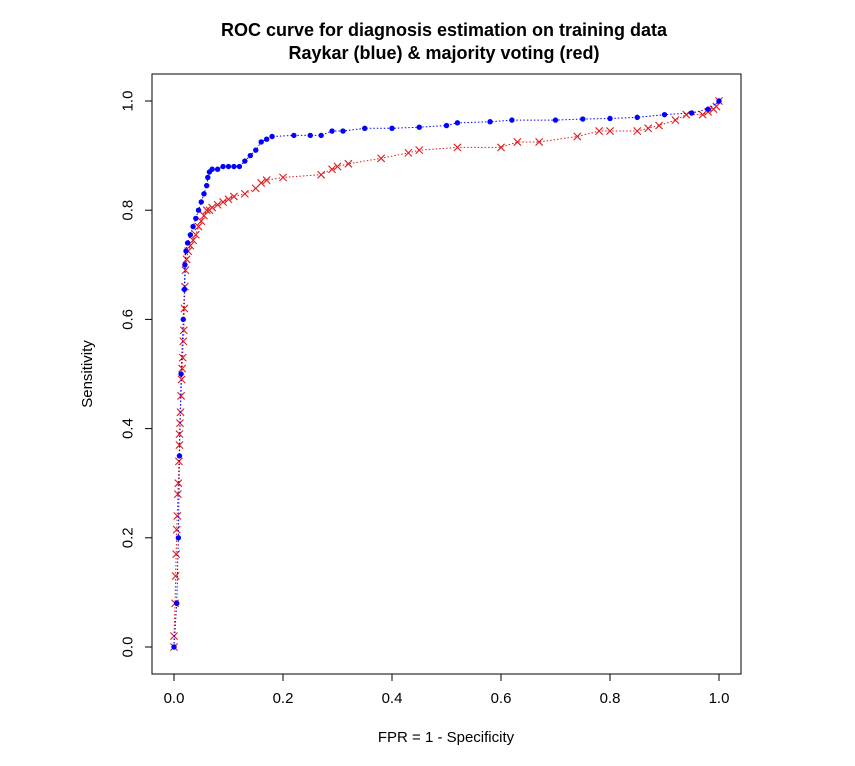  What do you see at coordinates (87, 374) in the screenshot?
I see `y-axis-label: Sensitivity` at bounding box center [87, 374].